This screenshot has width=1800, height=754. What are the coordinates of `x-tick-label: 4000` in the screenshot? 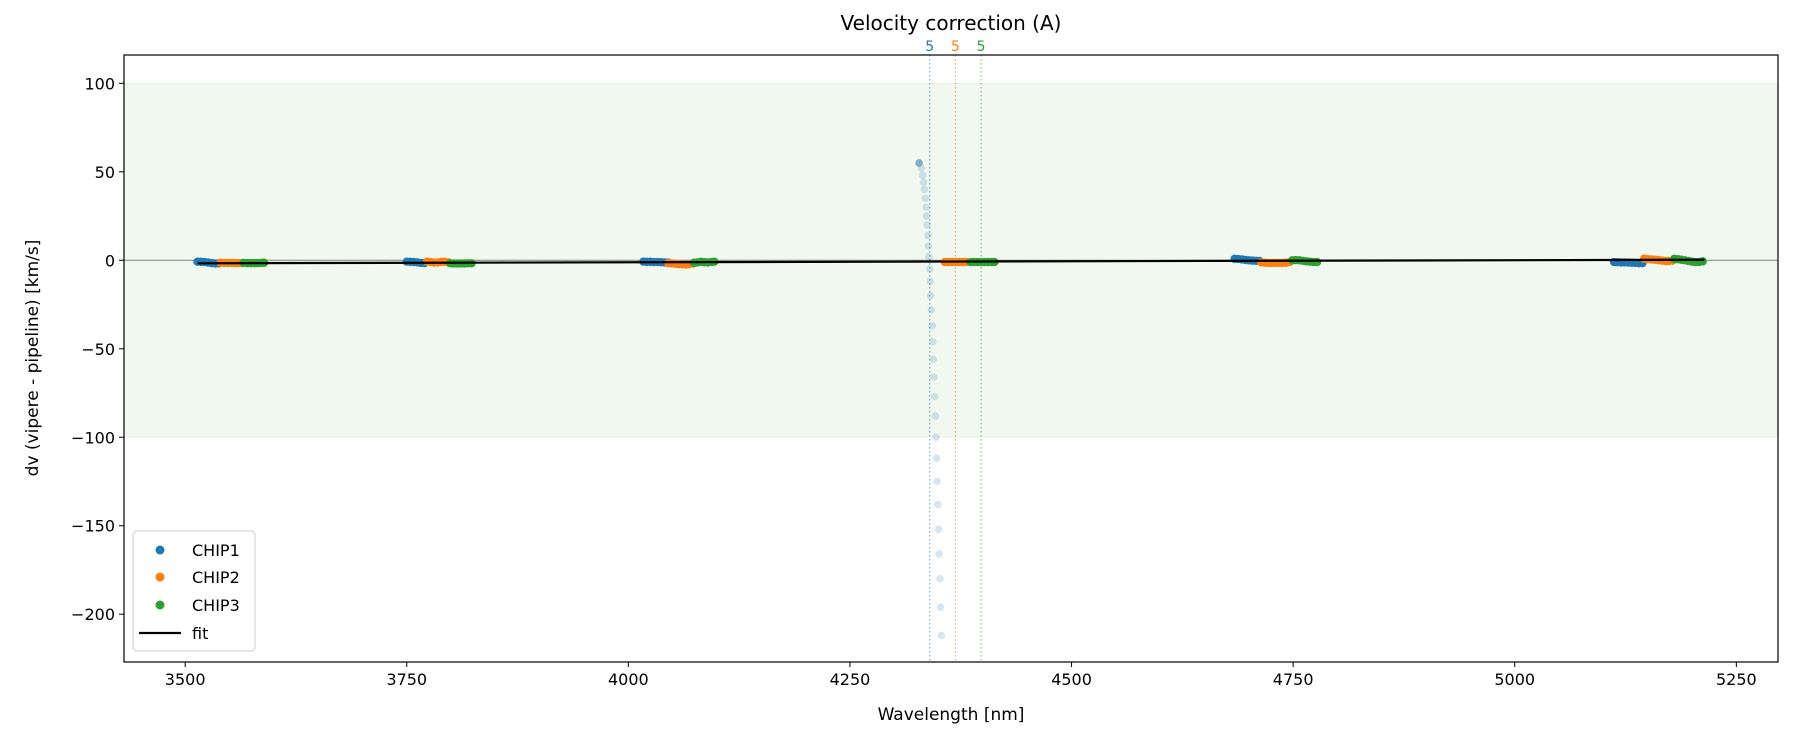 It's located at (628, 679).